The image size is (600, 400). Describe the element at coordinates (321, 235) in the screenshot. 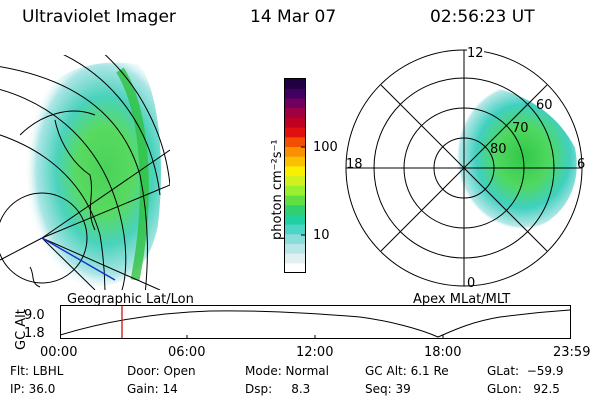

I see `colorbar-tick-10: 10` at that location.